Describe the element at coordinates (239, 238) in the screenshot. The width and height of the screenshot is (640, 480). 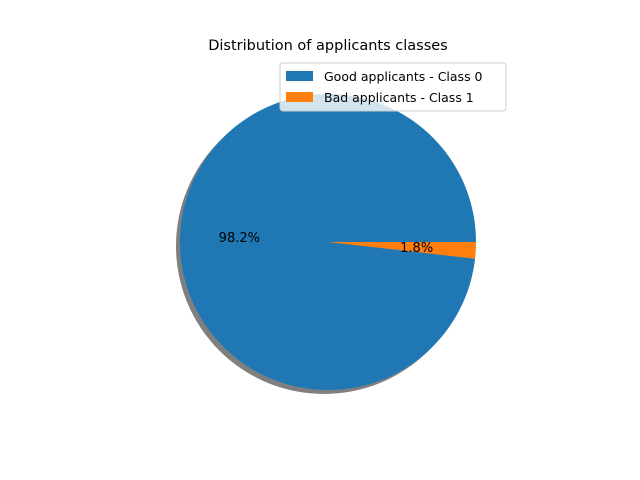
I see `slice-label-0: 98.2%` at that location.